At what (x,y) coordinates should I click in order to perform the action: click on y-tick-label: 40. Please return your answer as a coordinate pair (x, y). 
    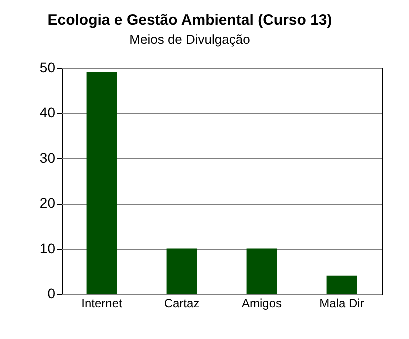
    Looking at the image, I should click on (48, 112).